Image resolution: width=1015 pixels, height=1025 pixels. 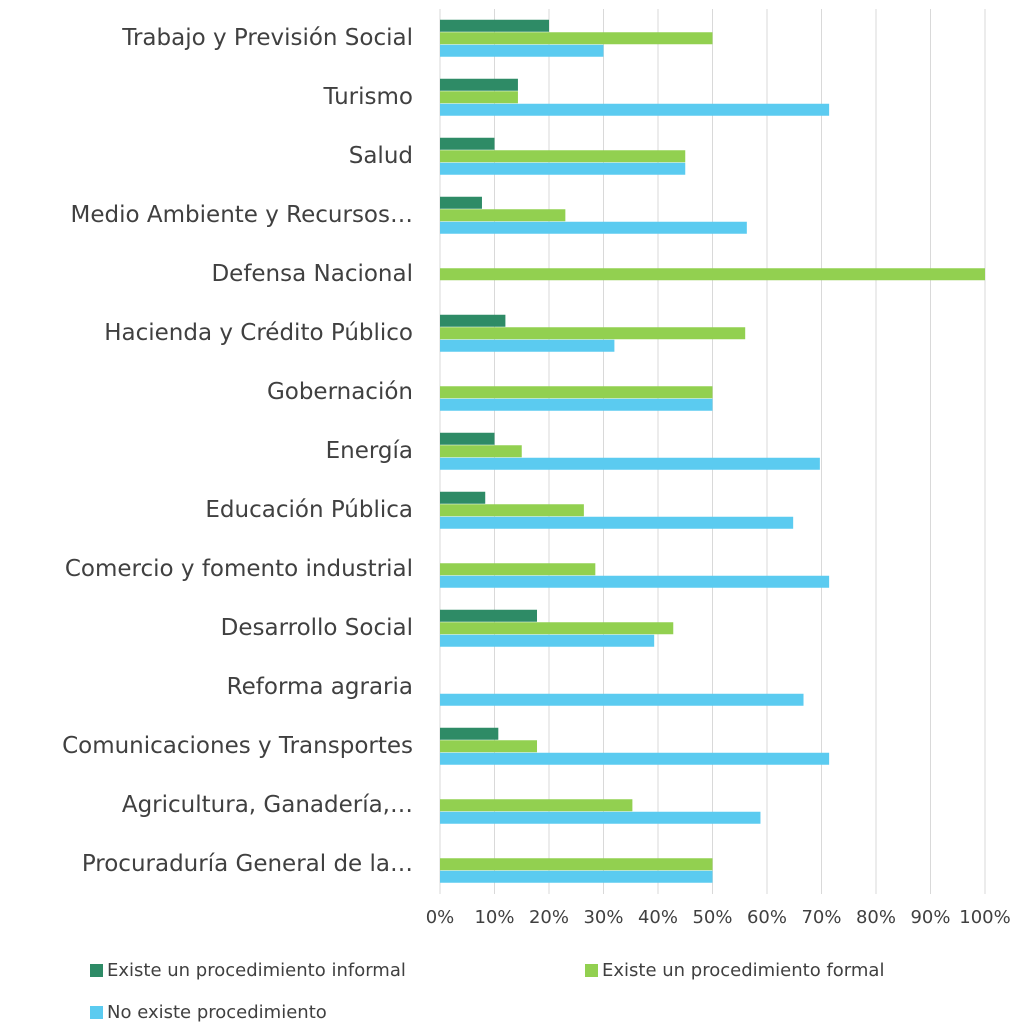 What do you see at coordinates (821, 917) in the screenshot?
I see `x-tick-label: 70%` at bounding box center [821, 917].